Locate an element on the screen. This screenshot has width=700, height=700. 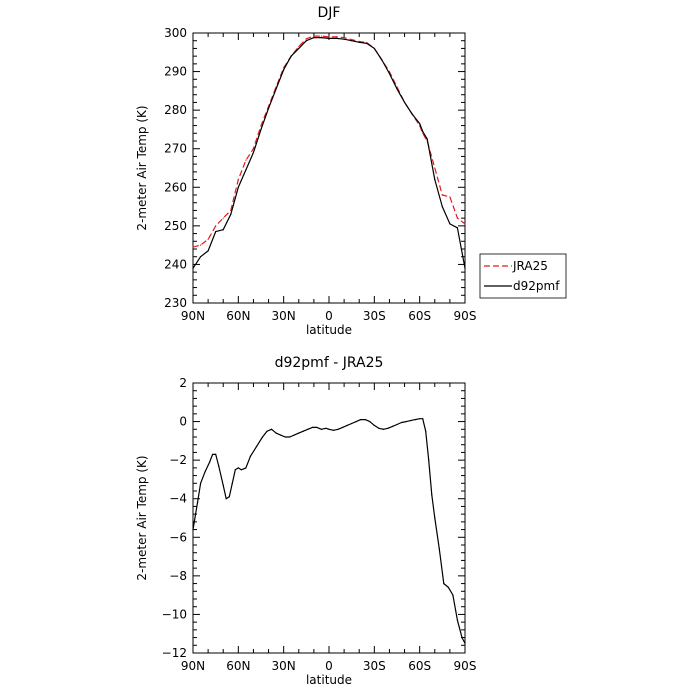
x-tick-label: 0 is located at coordinates (329, 316).